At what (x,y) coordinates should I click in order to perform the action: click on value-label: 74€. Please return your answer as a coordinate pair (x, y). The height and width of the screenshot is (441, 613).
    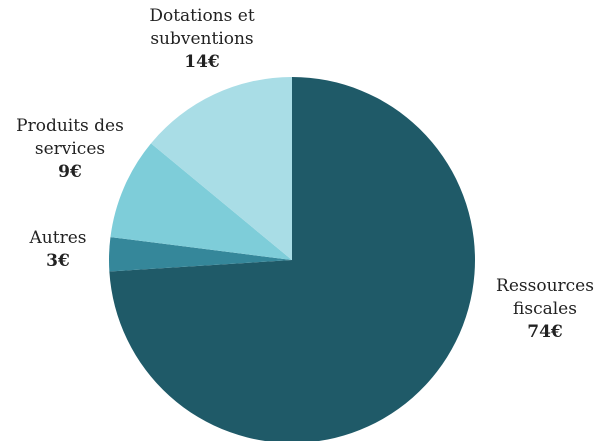
    Looking at the image, I should click on (545, 332).